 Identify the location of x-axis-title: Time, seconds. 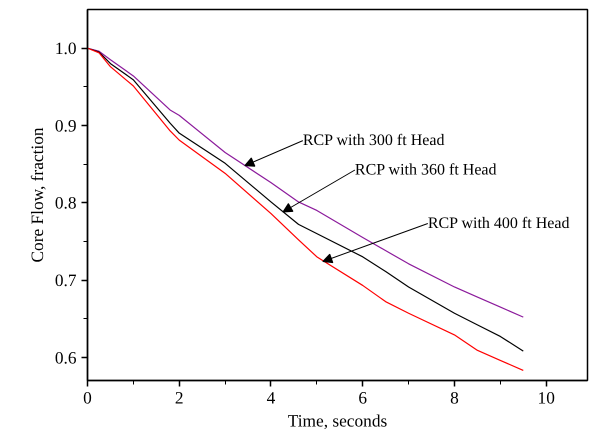
(338, 421).